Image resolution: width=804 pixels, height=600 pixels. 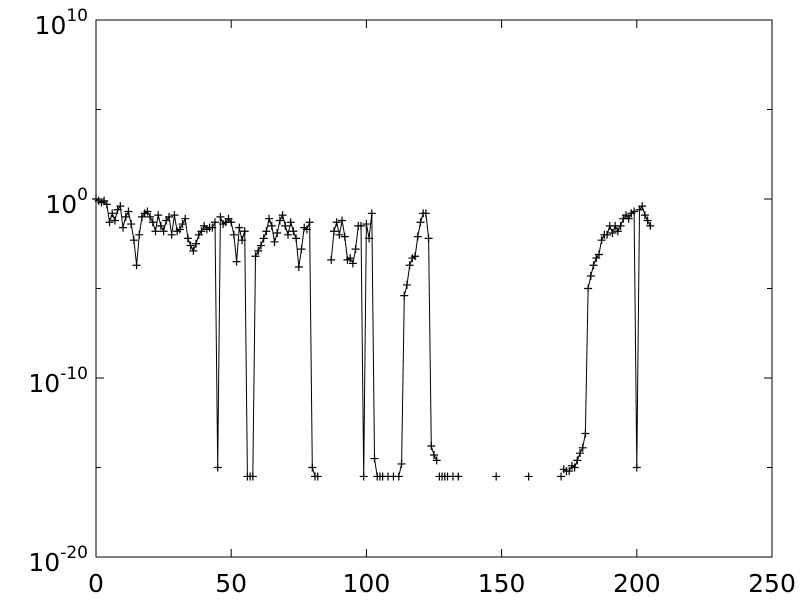 What do you see at coordinates (367, 583) in the screenshot?
I see `x-tick-label: 100` at bounding box center [367, 583].